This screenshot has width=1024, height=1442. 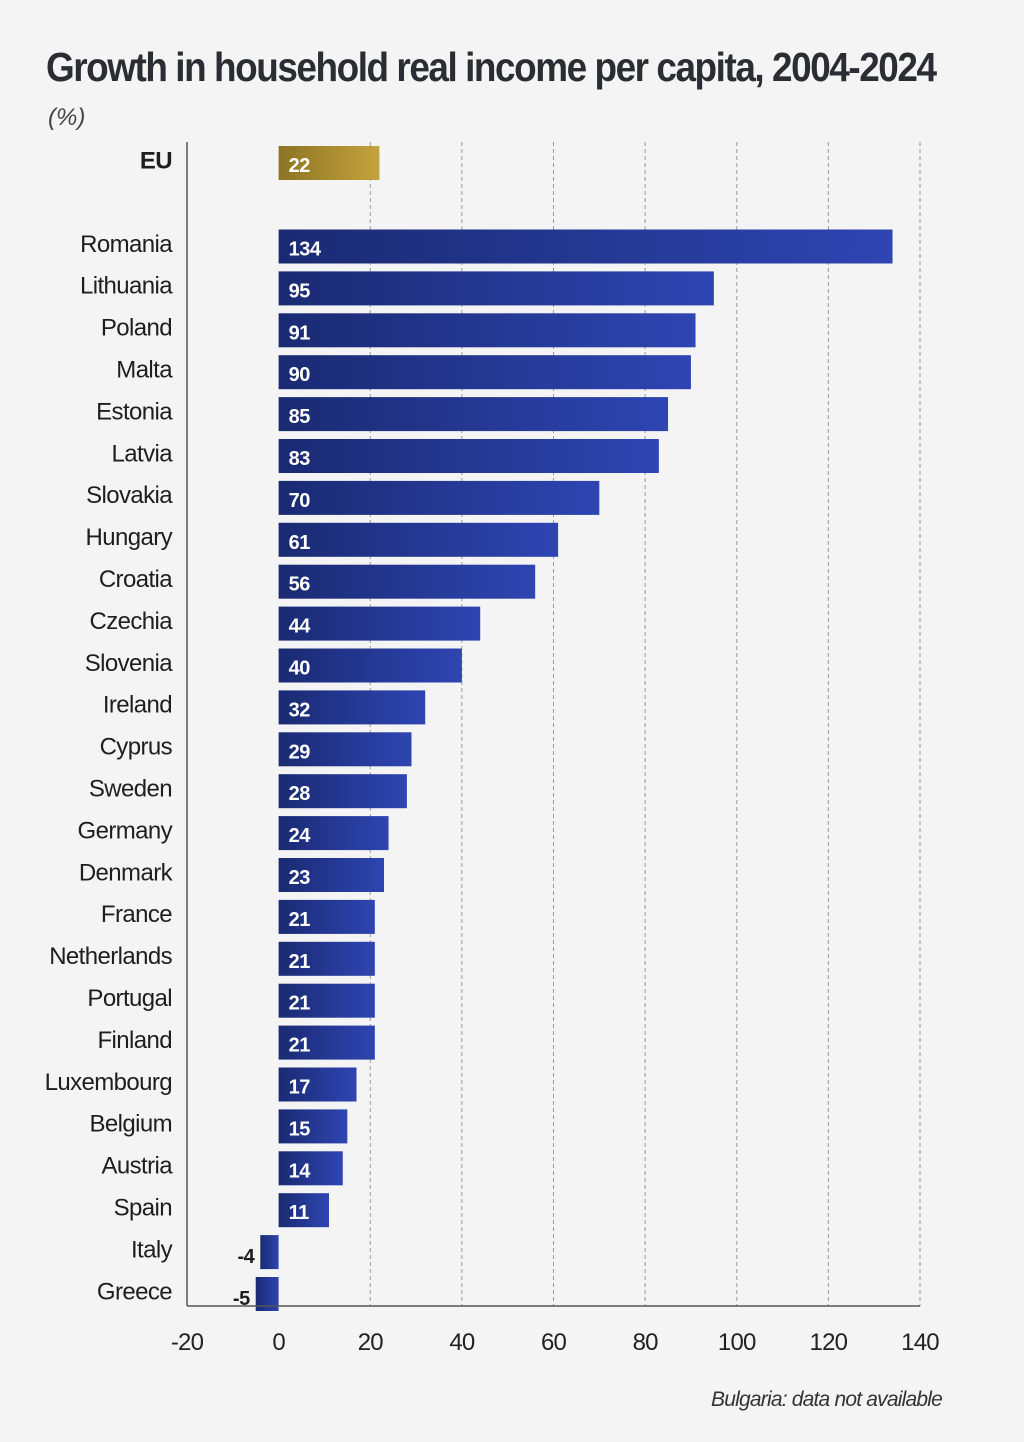 I want to click on bar-cyprus, so click(x=345, y=749).